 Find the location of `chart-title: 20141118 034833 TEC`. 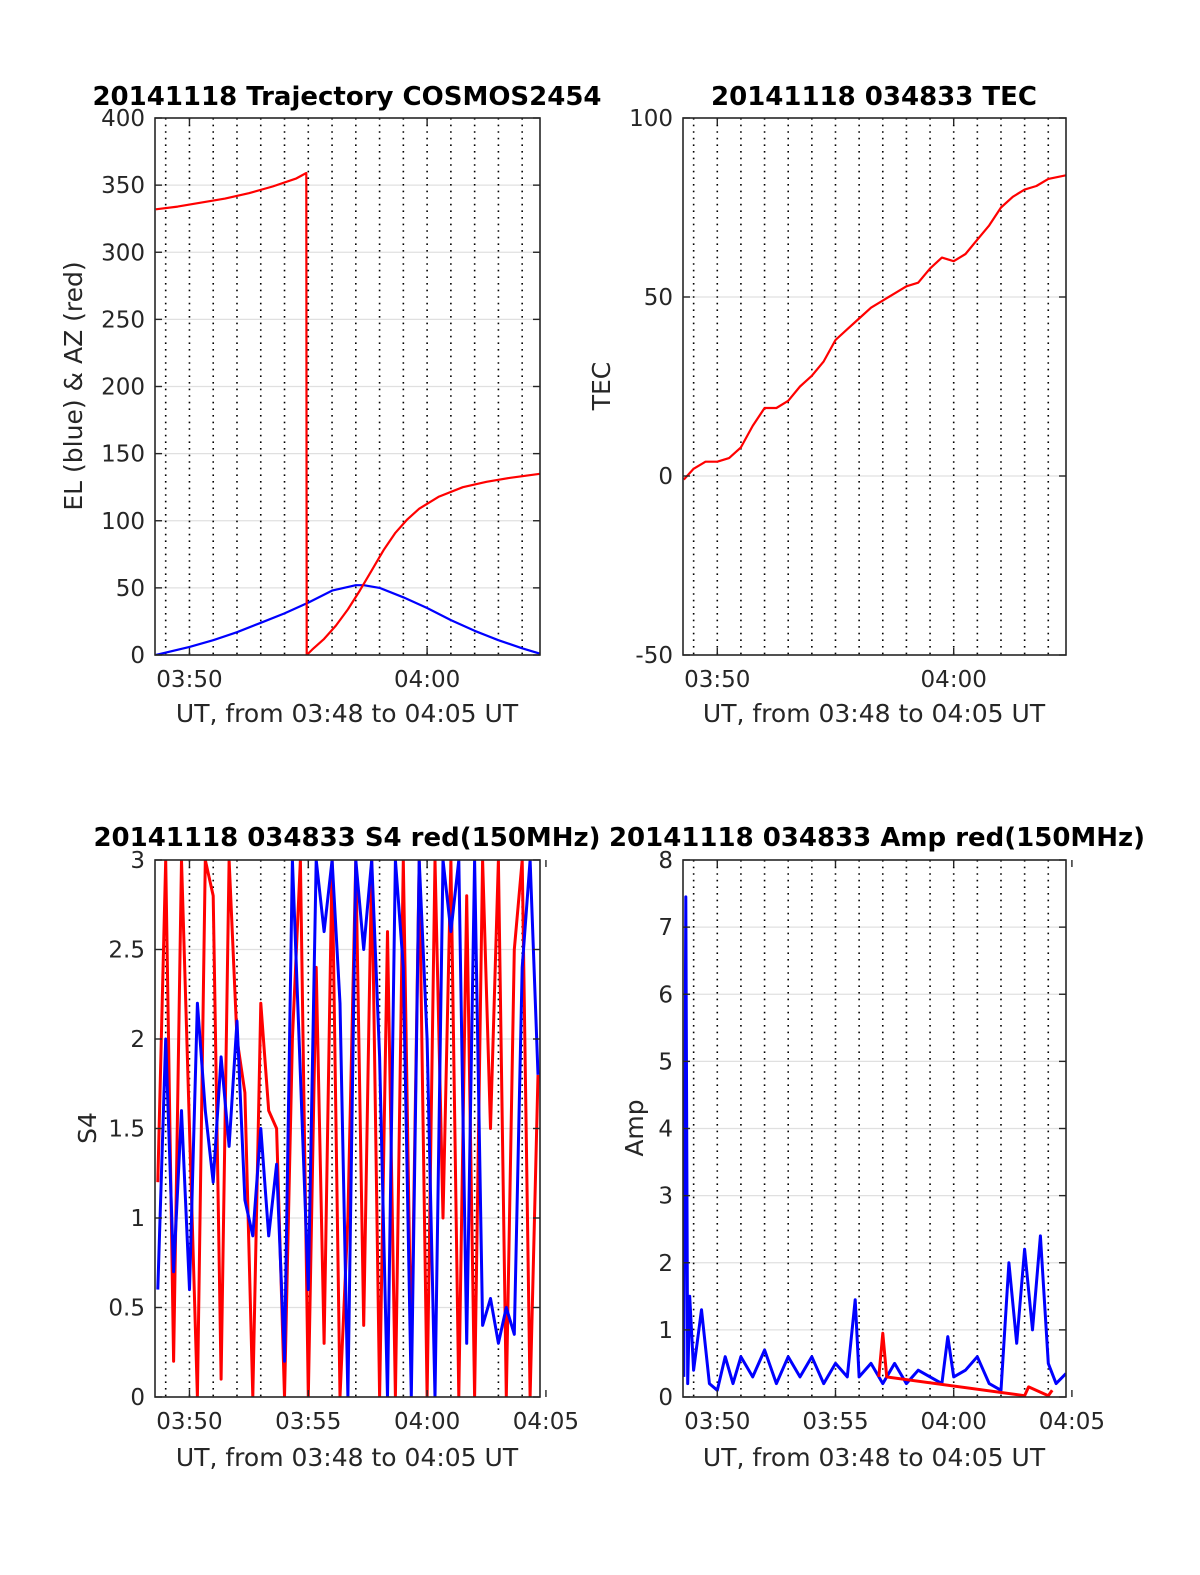

chart-title: 20141118 034833 TEC is located at coordinates (874, 97).